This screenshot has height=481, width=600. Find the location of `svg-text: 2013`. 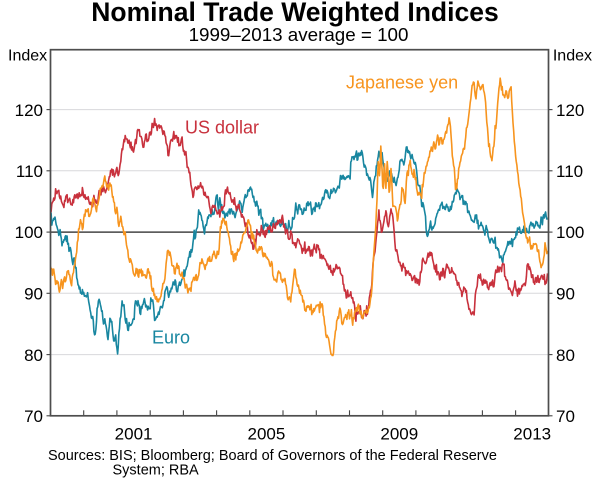

svg-text: 2013 is located at coordinates (532, 434).